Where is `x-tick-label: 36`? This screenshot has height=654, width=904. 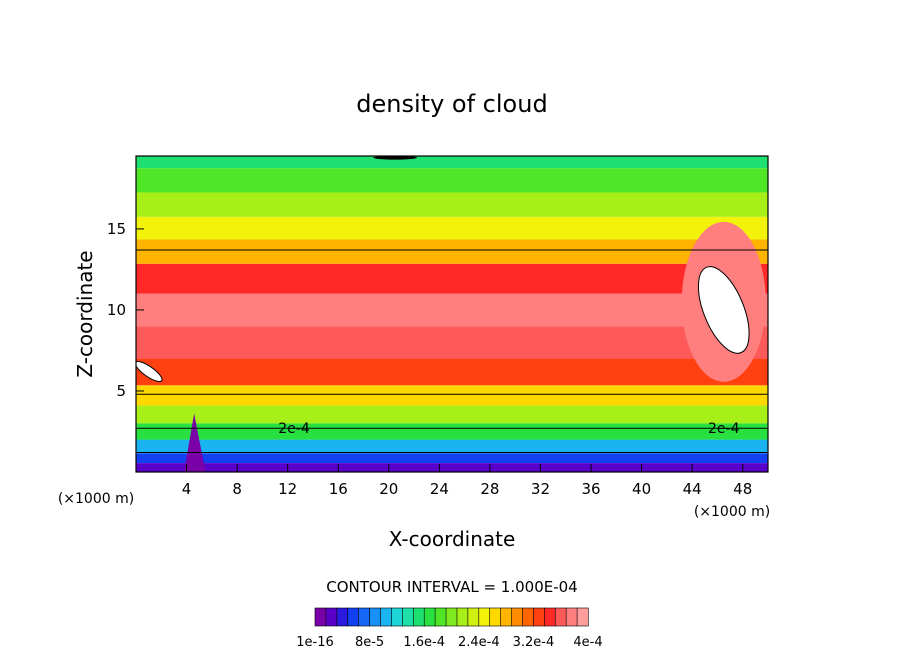 x-tick-label: 36 is located at coordinates (590, 489).